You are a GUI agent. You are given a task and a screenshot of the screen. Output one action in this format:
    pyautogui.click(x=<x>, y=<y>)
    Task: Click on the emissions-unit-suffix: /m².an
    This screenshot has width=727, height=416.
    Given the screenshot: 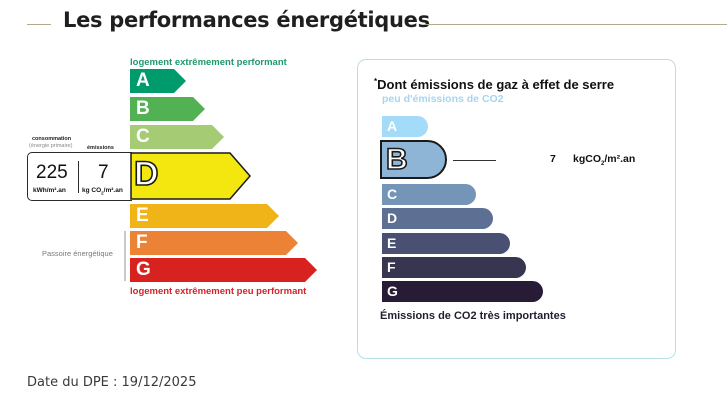 What is the action you would take?
    pyautogui.click(x=113, y=190)
    